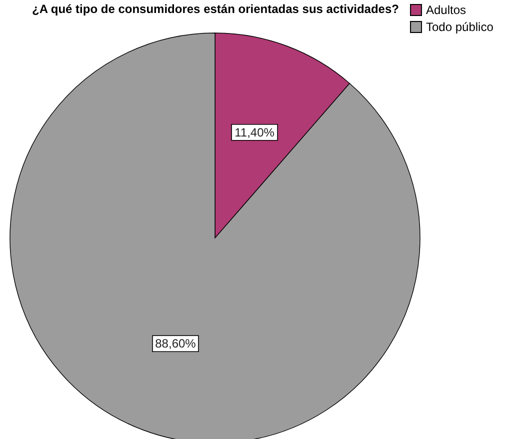 The image size is (517, 439). What do you see at coordinates (254, 132) in the screenshot?
I see `data-label: 11,40%` at bounding box center [254, 132].